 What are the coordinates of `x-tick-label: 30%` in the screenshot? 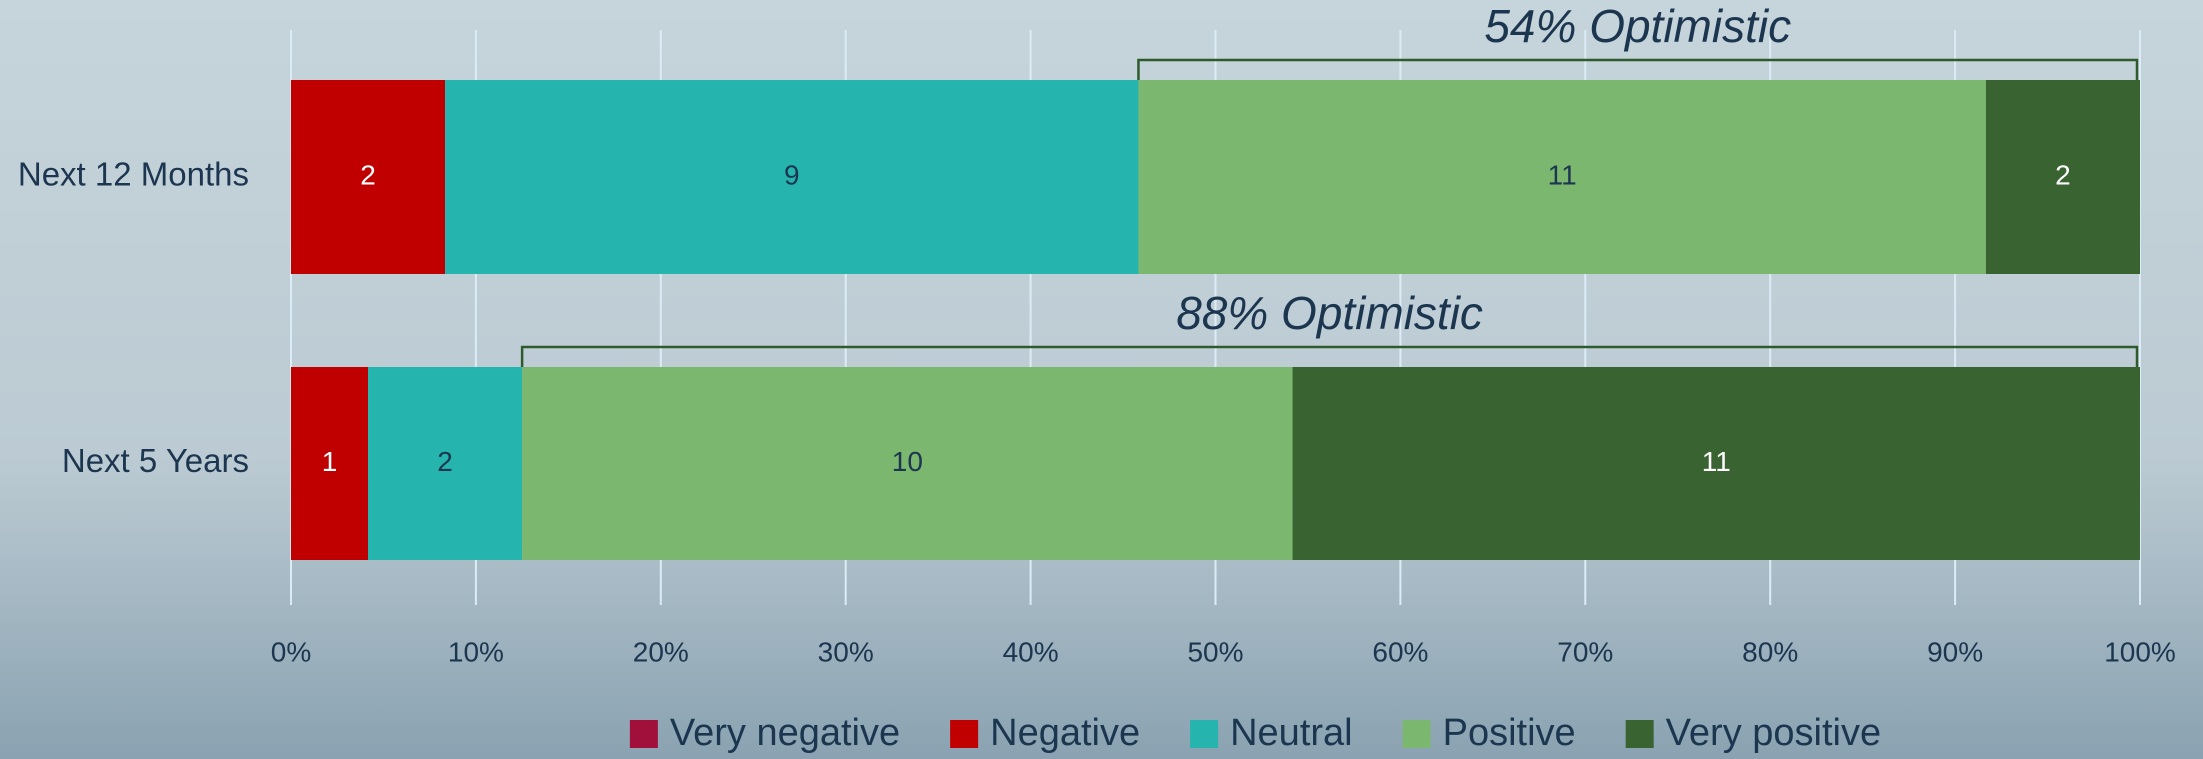 It's located at (846, 651).